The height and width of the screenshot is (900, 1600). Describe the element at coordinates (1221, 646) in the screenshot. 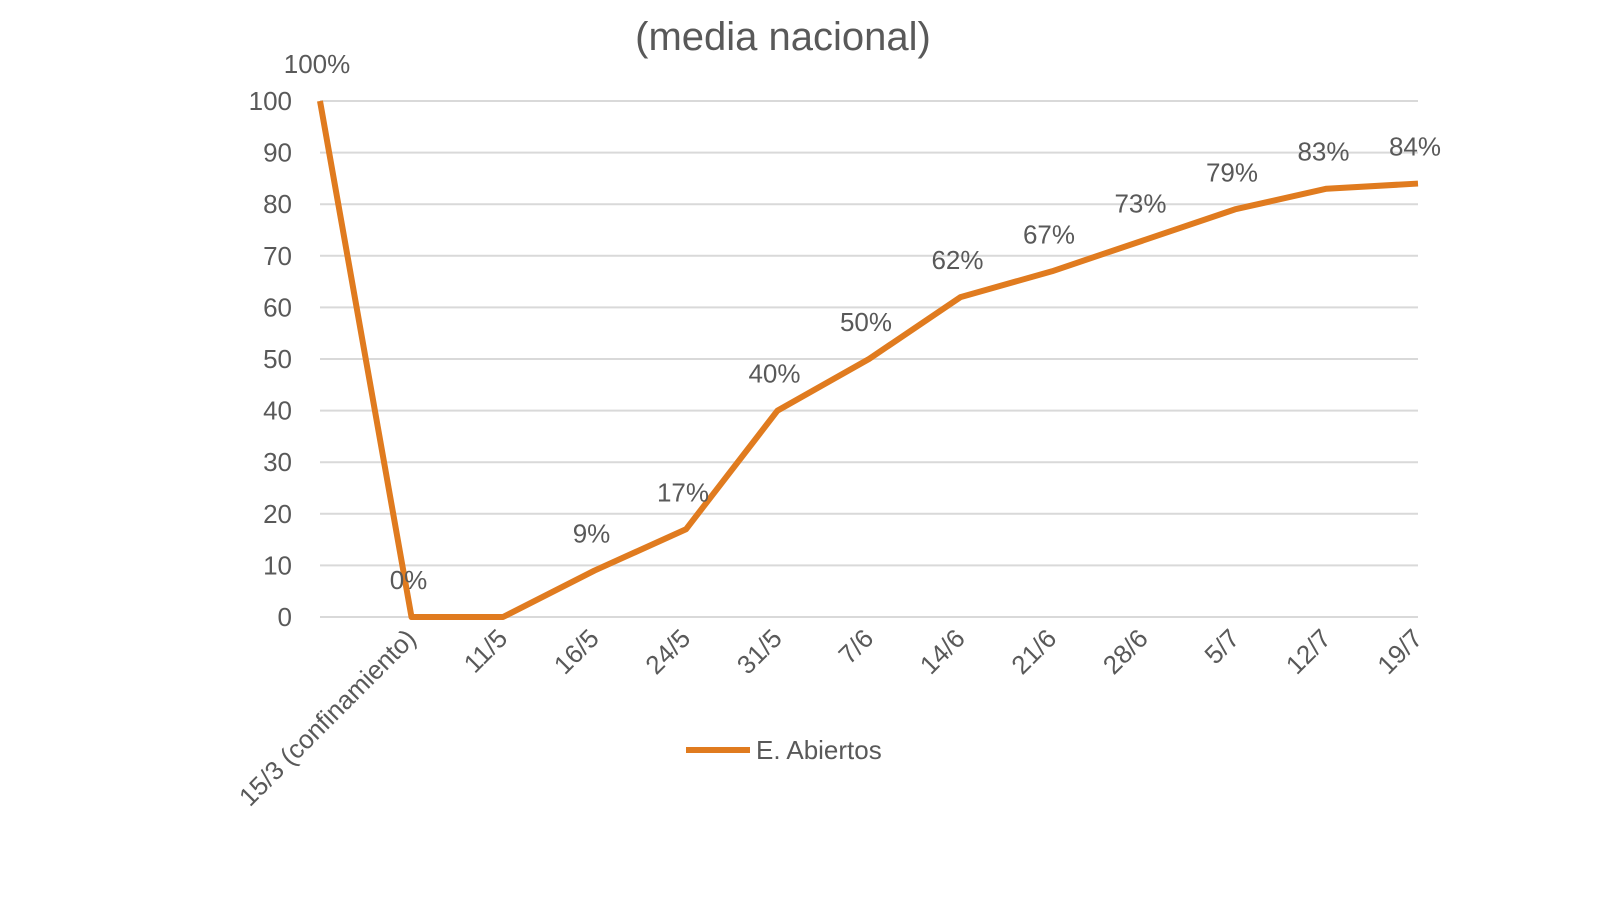

I see `x-tick-label: 5/7` at that location.